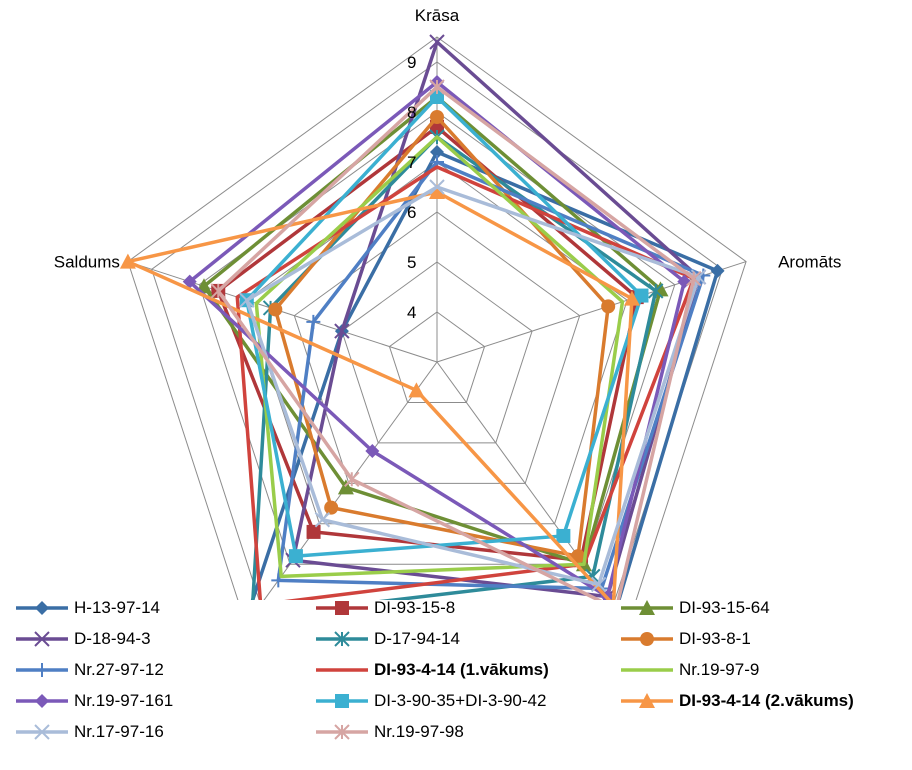 This screenshot has width=912, height=770. I want to click on legend-label: DI-93-8-1, so click(715, 638).